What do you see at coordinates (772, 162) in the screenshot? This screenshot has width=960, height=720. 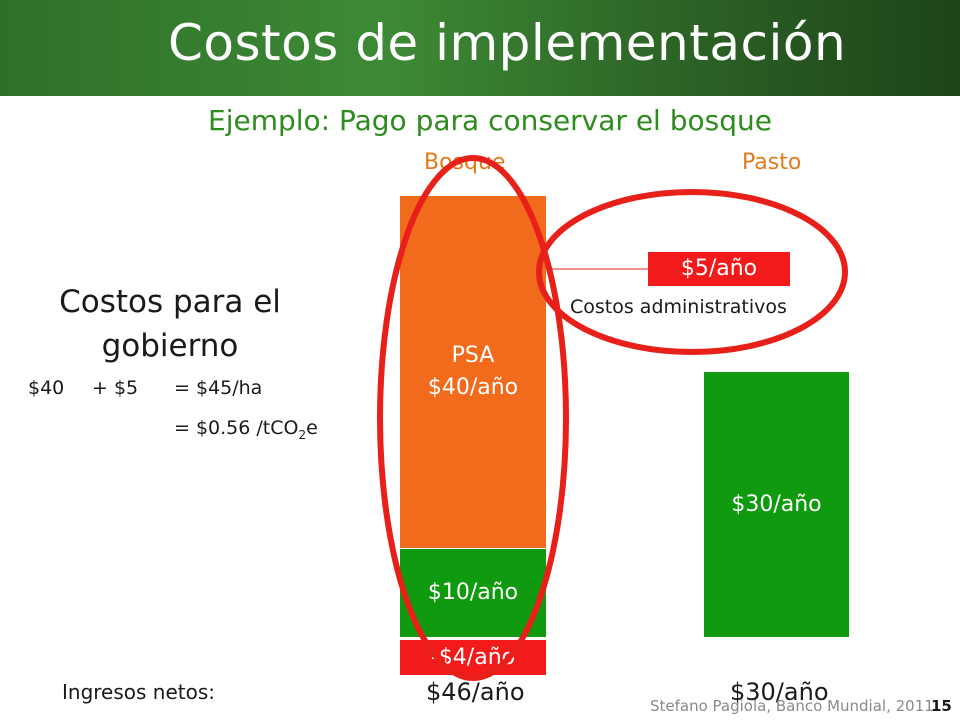 I see `column-label-pasture: Pasto` at bounding box center [772, 162].